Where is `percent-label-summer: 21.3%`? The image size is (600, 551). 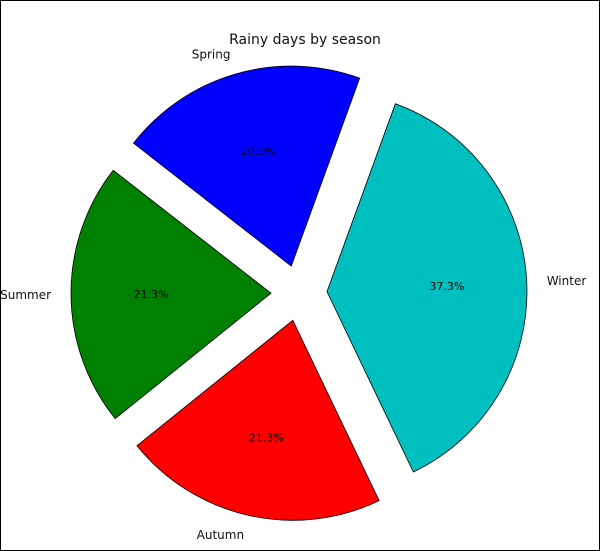
percent-label-summer: 21.3% is located at coordinates (151, 294).